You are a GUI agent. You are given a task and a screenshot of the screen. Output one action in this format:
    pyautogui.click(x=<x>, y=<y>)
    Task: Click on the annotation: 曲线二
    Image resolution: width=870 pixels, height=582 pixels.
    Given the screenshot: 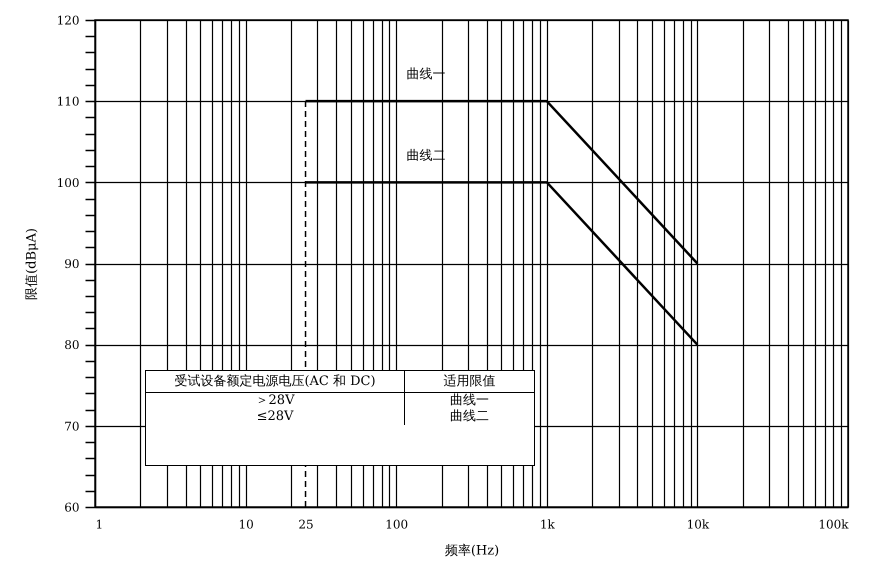 What is the action you would take?
    pyautogui.click(x=469, y=417)
    